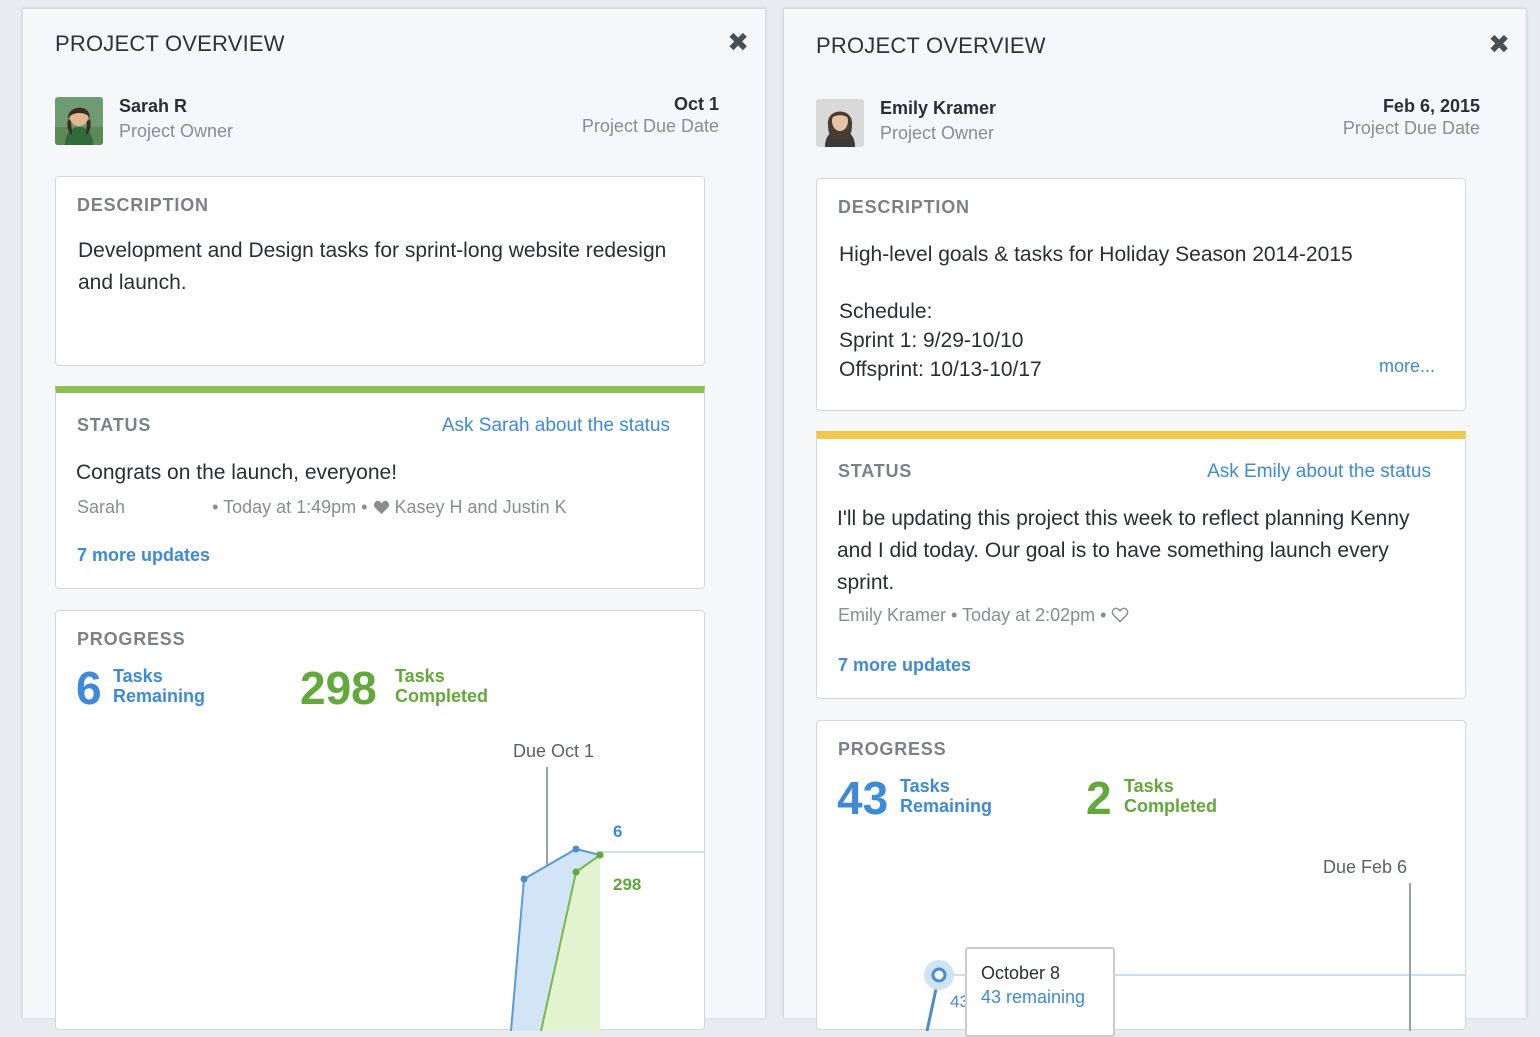 The width and height of the screenshot is (1540, 1037). Describe the element at coordinates (607, 886) in the screenshot. I see `burnup-chart: Due Oct 1 6 298` at that location.